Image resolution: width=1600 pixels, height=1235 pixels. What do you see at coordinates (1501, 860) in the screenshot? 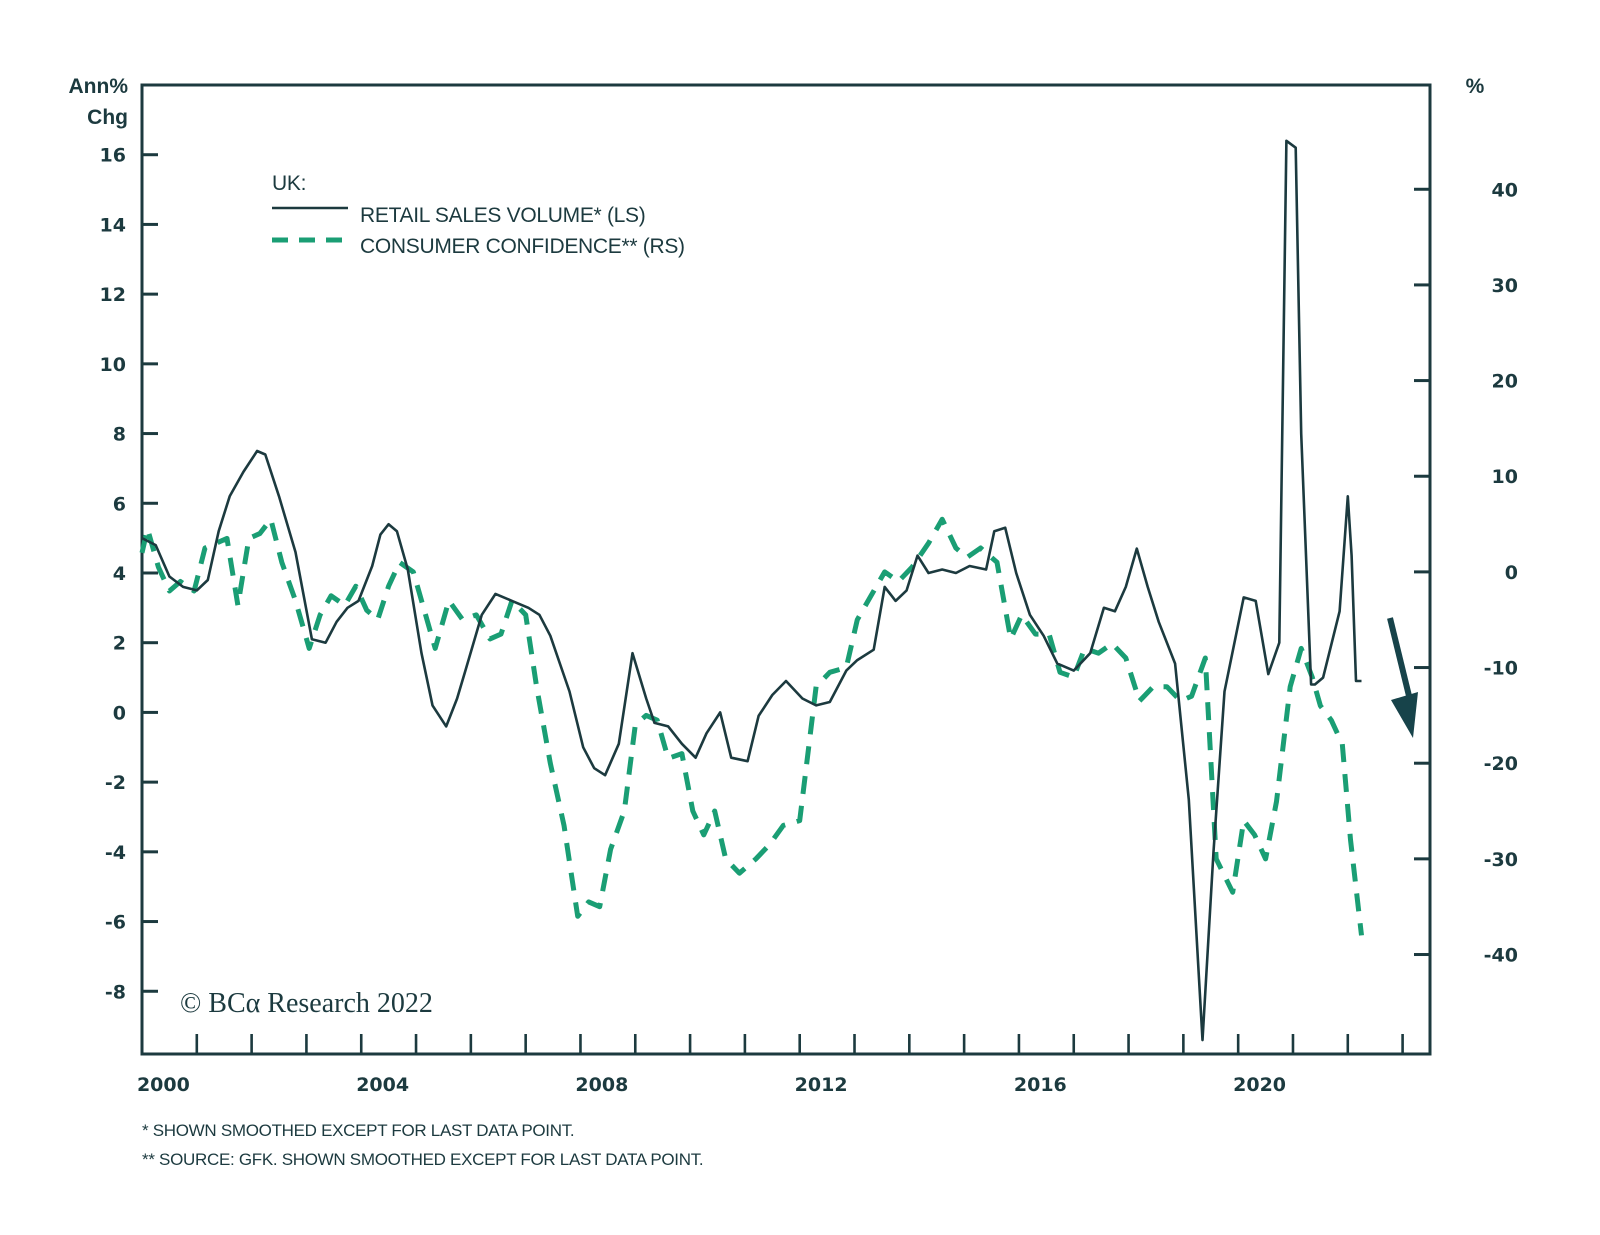
I see `right-axis-tick-label: -30` at bounding box center [1501, 860].